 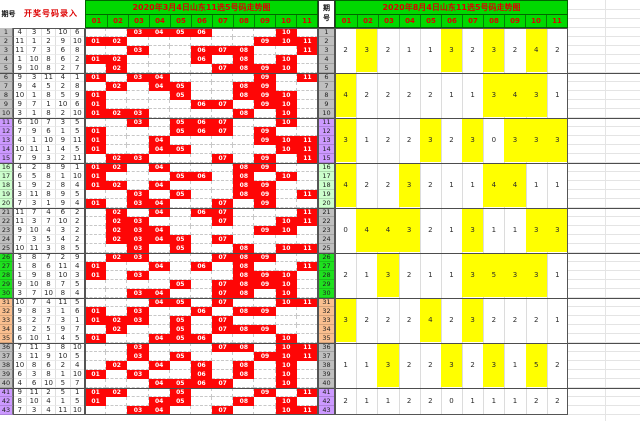 What do you see at coordinates (77, 122) in the screenshot?
I see `draw-number-cell: 5` at bounding box center [77, 122].